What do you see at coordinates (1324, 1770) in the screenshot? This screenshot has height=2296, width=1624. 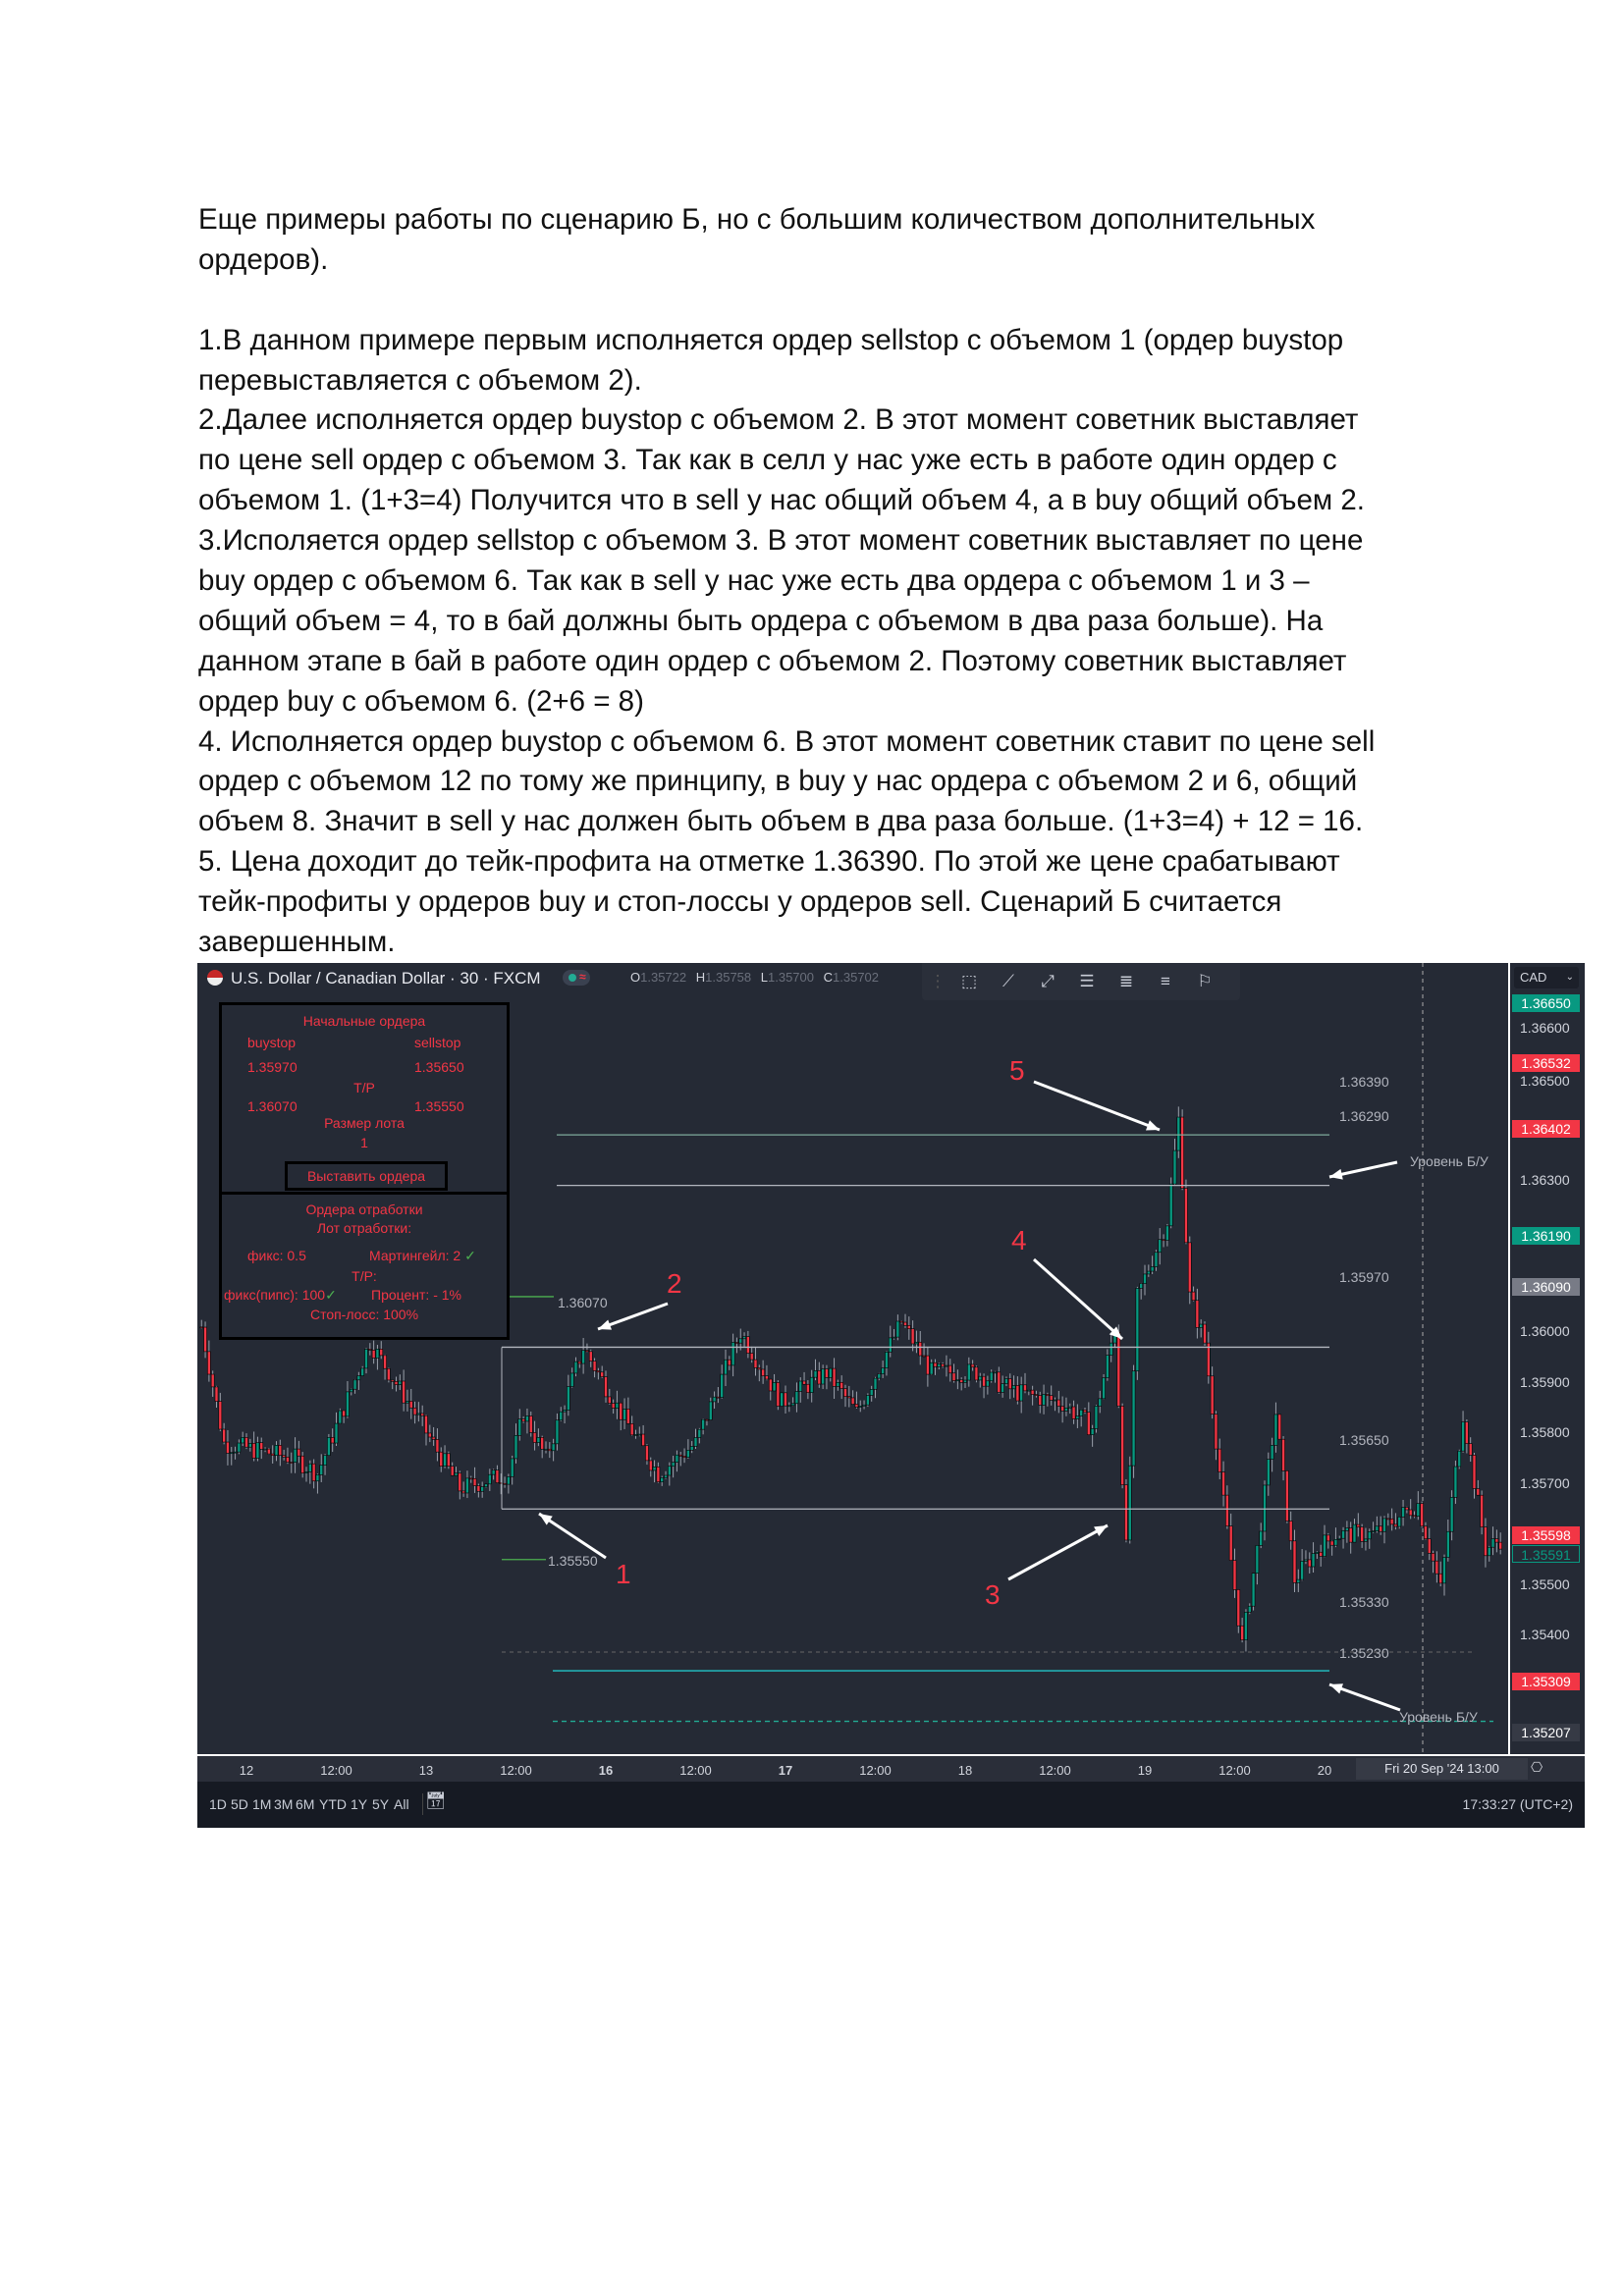 I see `time-tick-label: 20` at bounding box center [1324, 1770].